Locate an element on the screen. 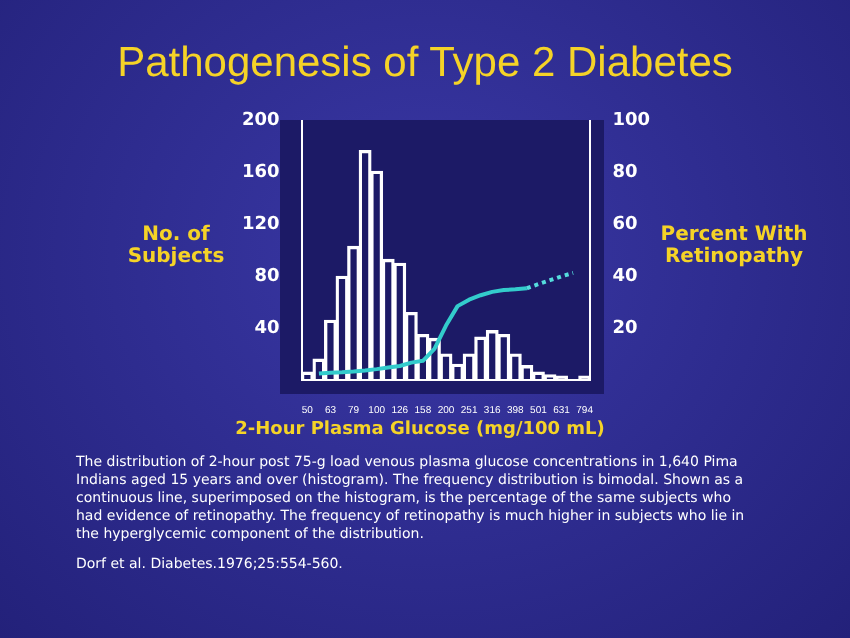 The width and height of the screenshot is (850, 638). chart-title: Pathogenesis of Type 2 Diabetes is located at coordinates (425, 64).